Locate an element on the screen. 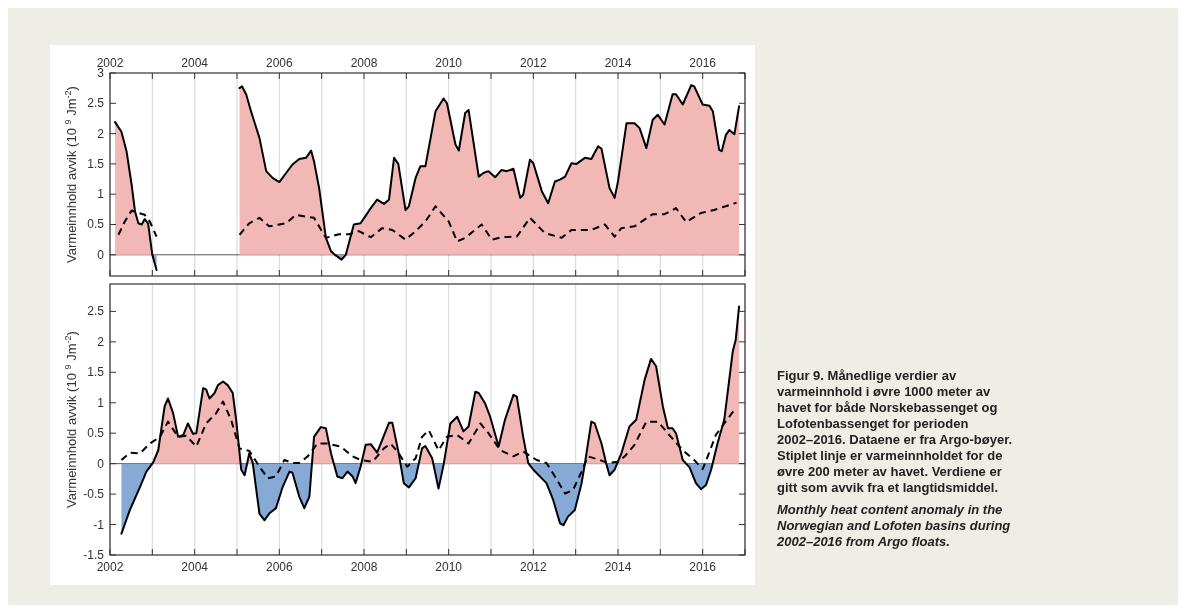 This screenshot has height=613, width=1186. x2-tick-label: 2014 is located at coordinates (618, 63).